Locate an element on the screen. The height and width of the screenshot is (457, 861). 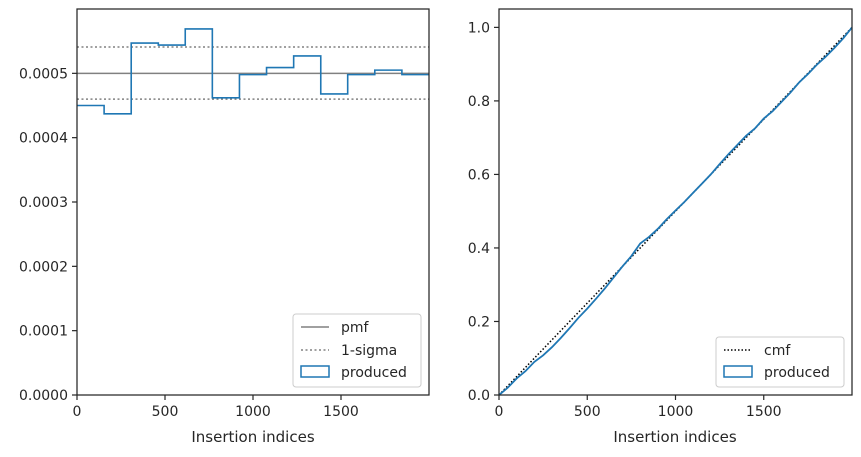
right-xlabel: Insertion indices is located at coordinates (674, 437).